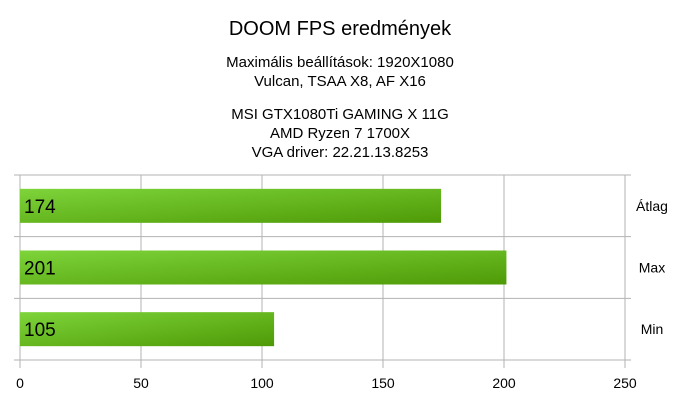 This screenshot has height=418, width=680. Describe the element at coordinates (141, 383) in the screenshot. I see `x-tick-label: 50` at that location.